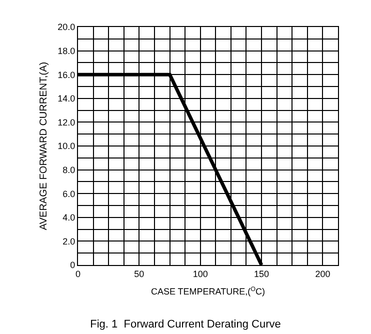 This screenshot has height=334, width=371. I want to click on y-tick-label: 18.0, so click(67, 51).